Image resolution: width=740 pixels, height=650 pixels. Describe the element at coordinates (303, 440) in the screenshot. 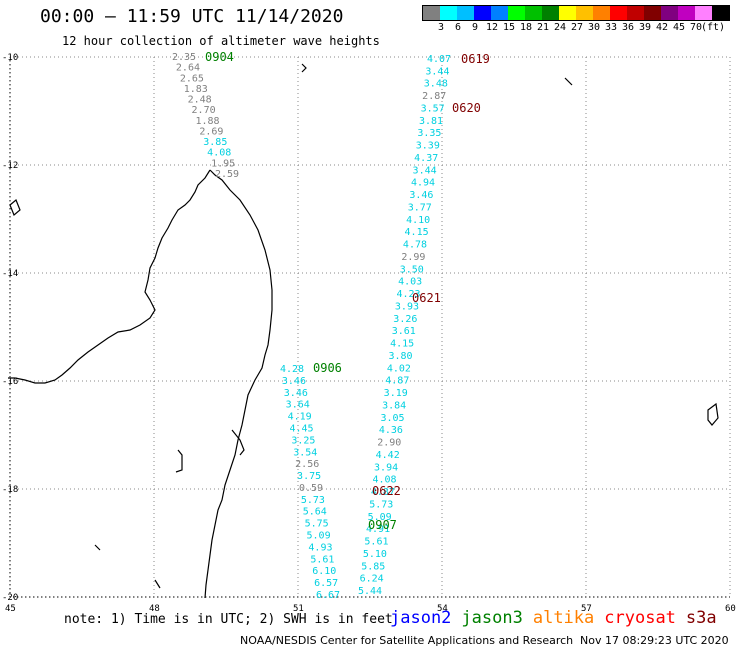

I see `wave-height-value: 3.25` at that location.